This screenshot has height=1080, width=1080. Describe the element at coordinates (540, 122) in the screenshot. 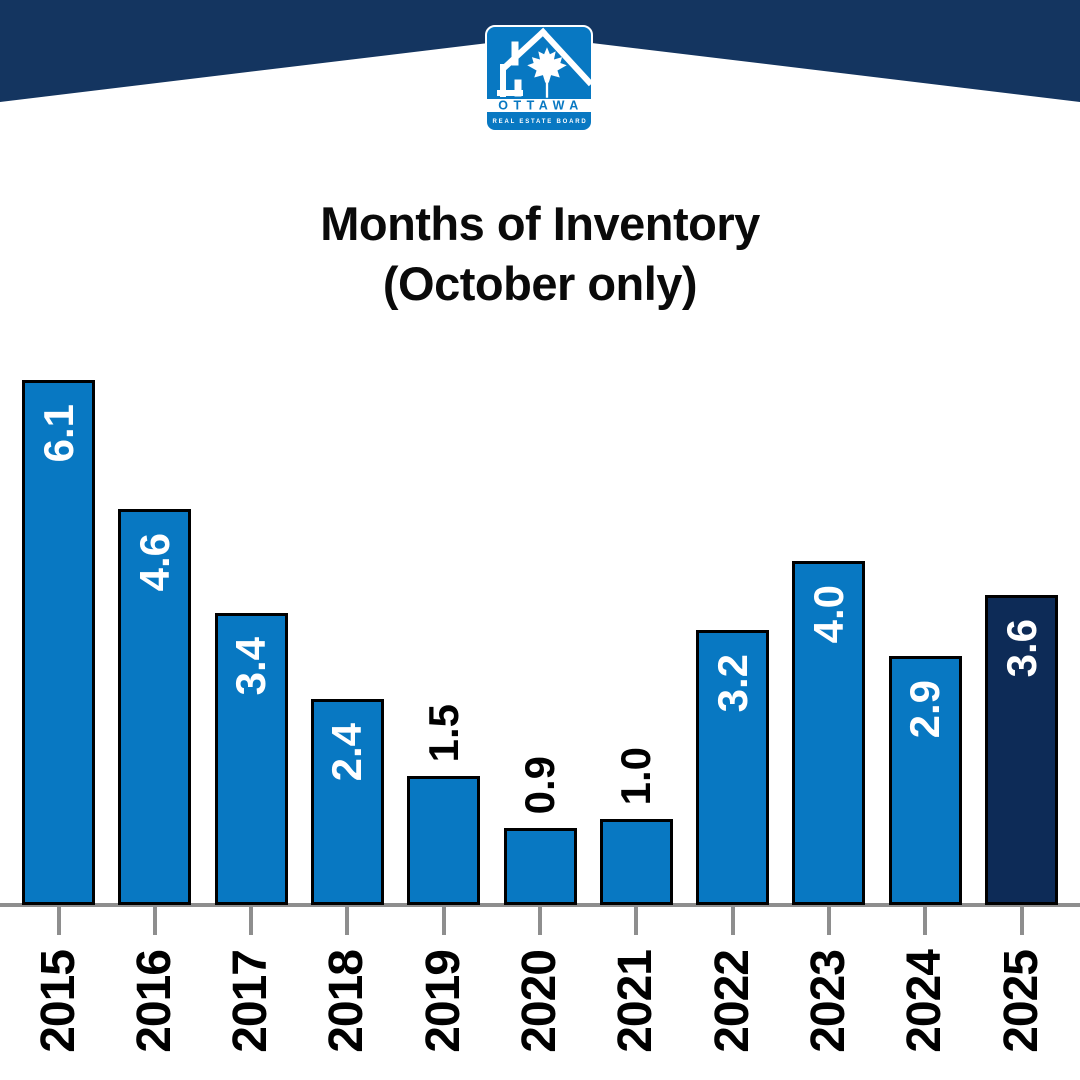

I see `logo-board-text: REAL ESTATE BOARD` at that location.